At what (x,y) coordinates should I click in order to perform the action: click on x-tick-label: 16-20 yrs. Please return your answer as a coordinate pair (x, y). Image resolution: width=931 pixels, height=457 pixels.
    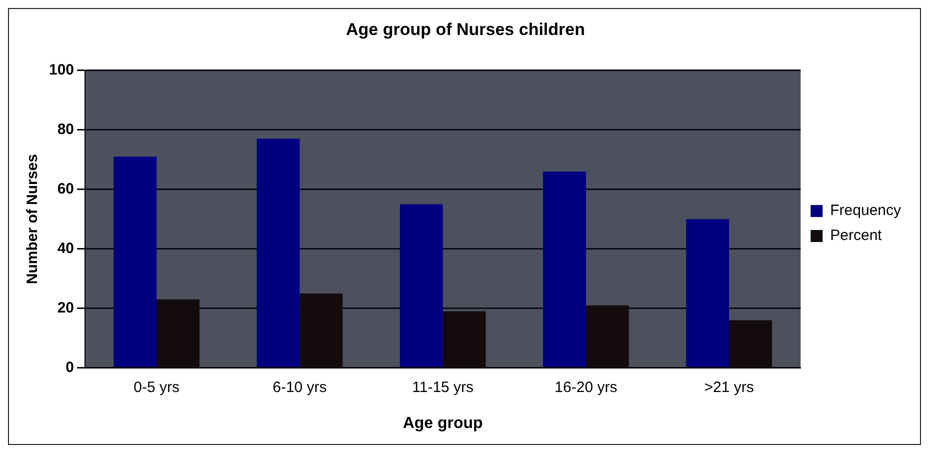
    Looking at the image, I should click on (586, 387).